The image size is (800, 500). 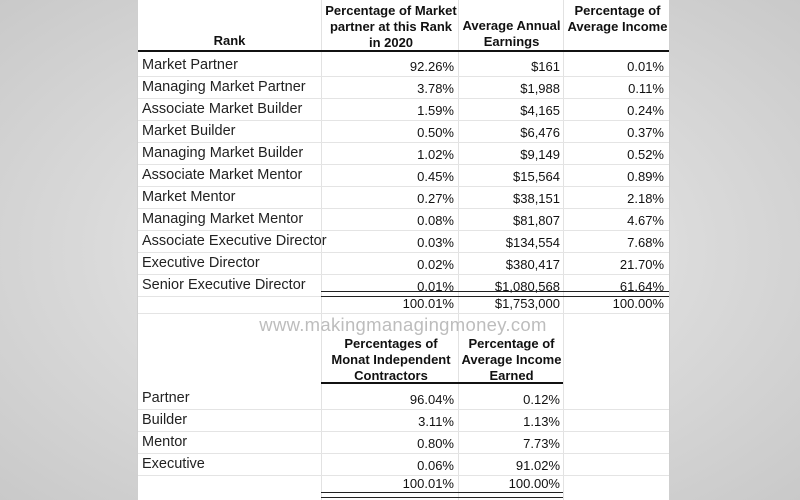 I want to click on table-row: Managing Market Partner 3.78% $1,988 0.11%, so click(x=403, y=88).